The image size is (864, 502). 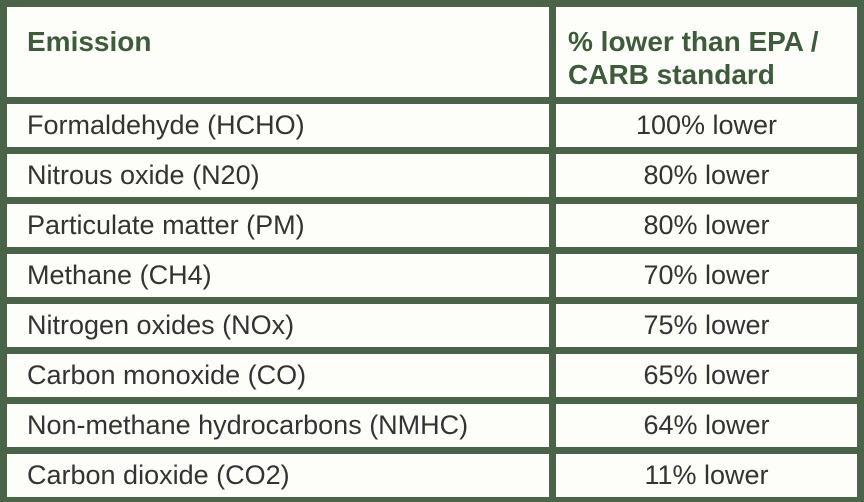 What do you see at coordinates (278, 425) in the screenshot?
I see `emission-cell: Non-methane hydrocarbons (NMHC)` at bounding box center [278, 425].